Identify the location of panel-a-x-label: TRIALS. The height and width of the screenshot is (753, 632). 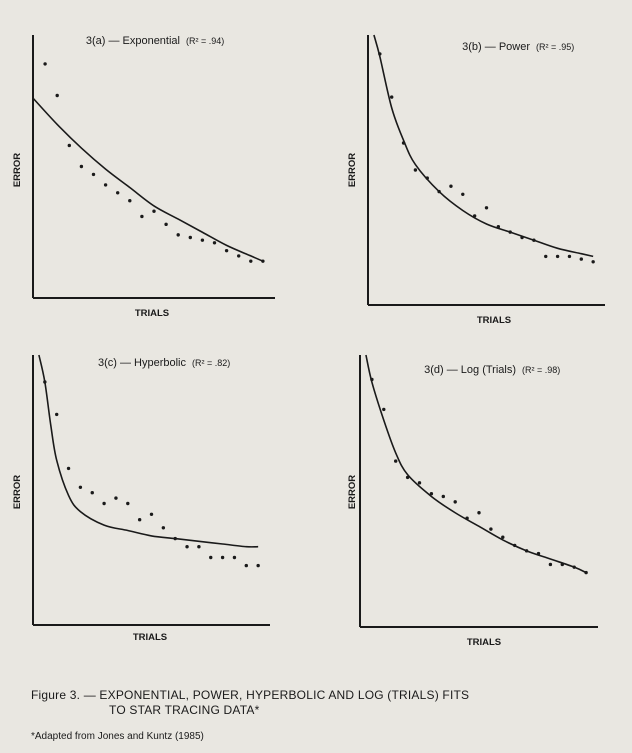
(152, 313).